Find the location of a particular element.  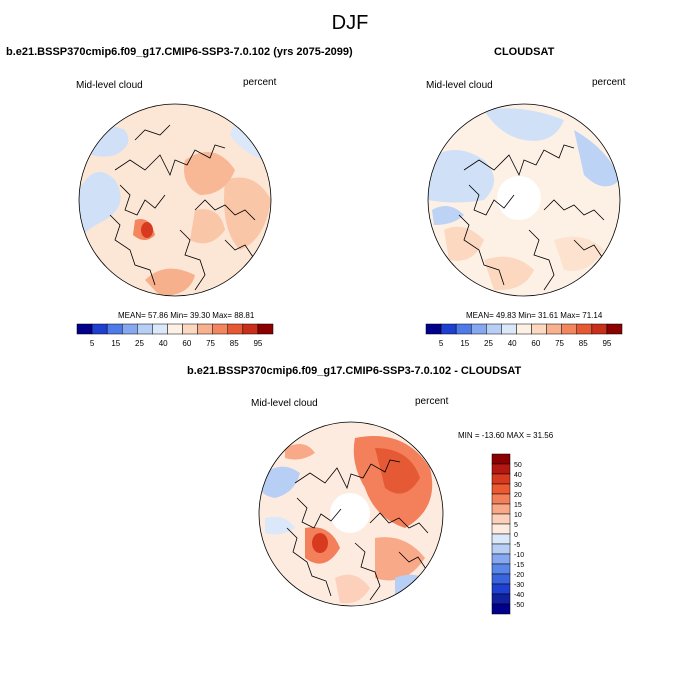

panel-1-units-label: percent is located at coordinates (260, 82).